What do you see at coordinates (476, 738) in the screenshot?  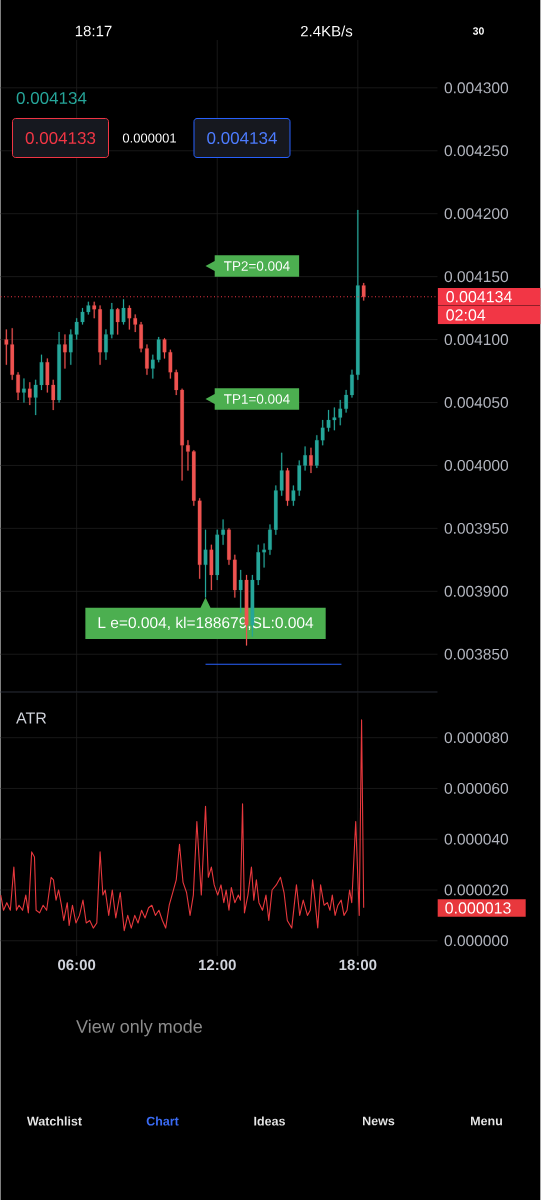 I see `y-tick-label: 0.000080` at bounding box center [476, 738].